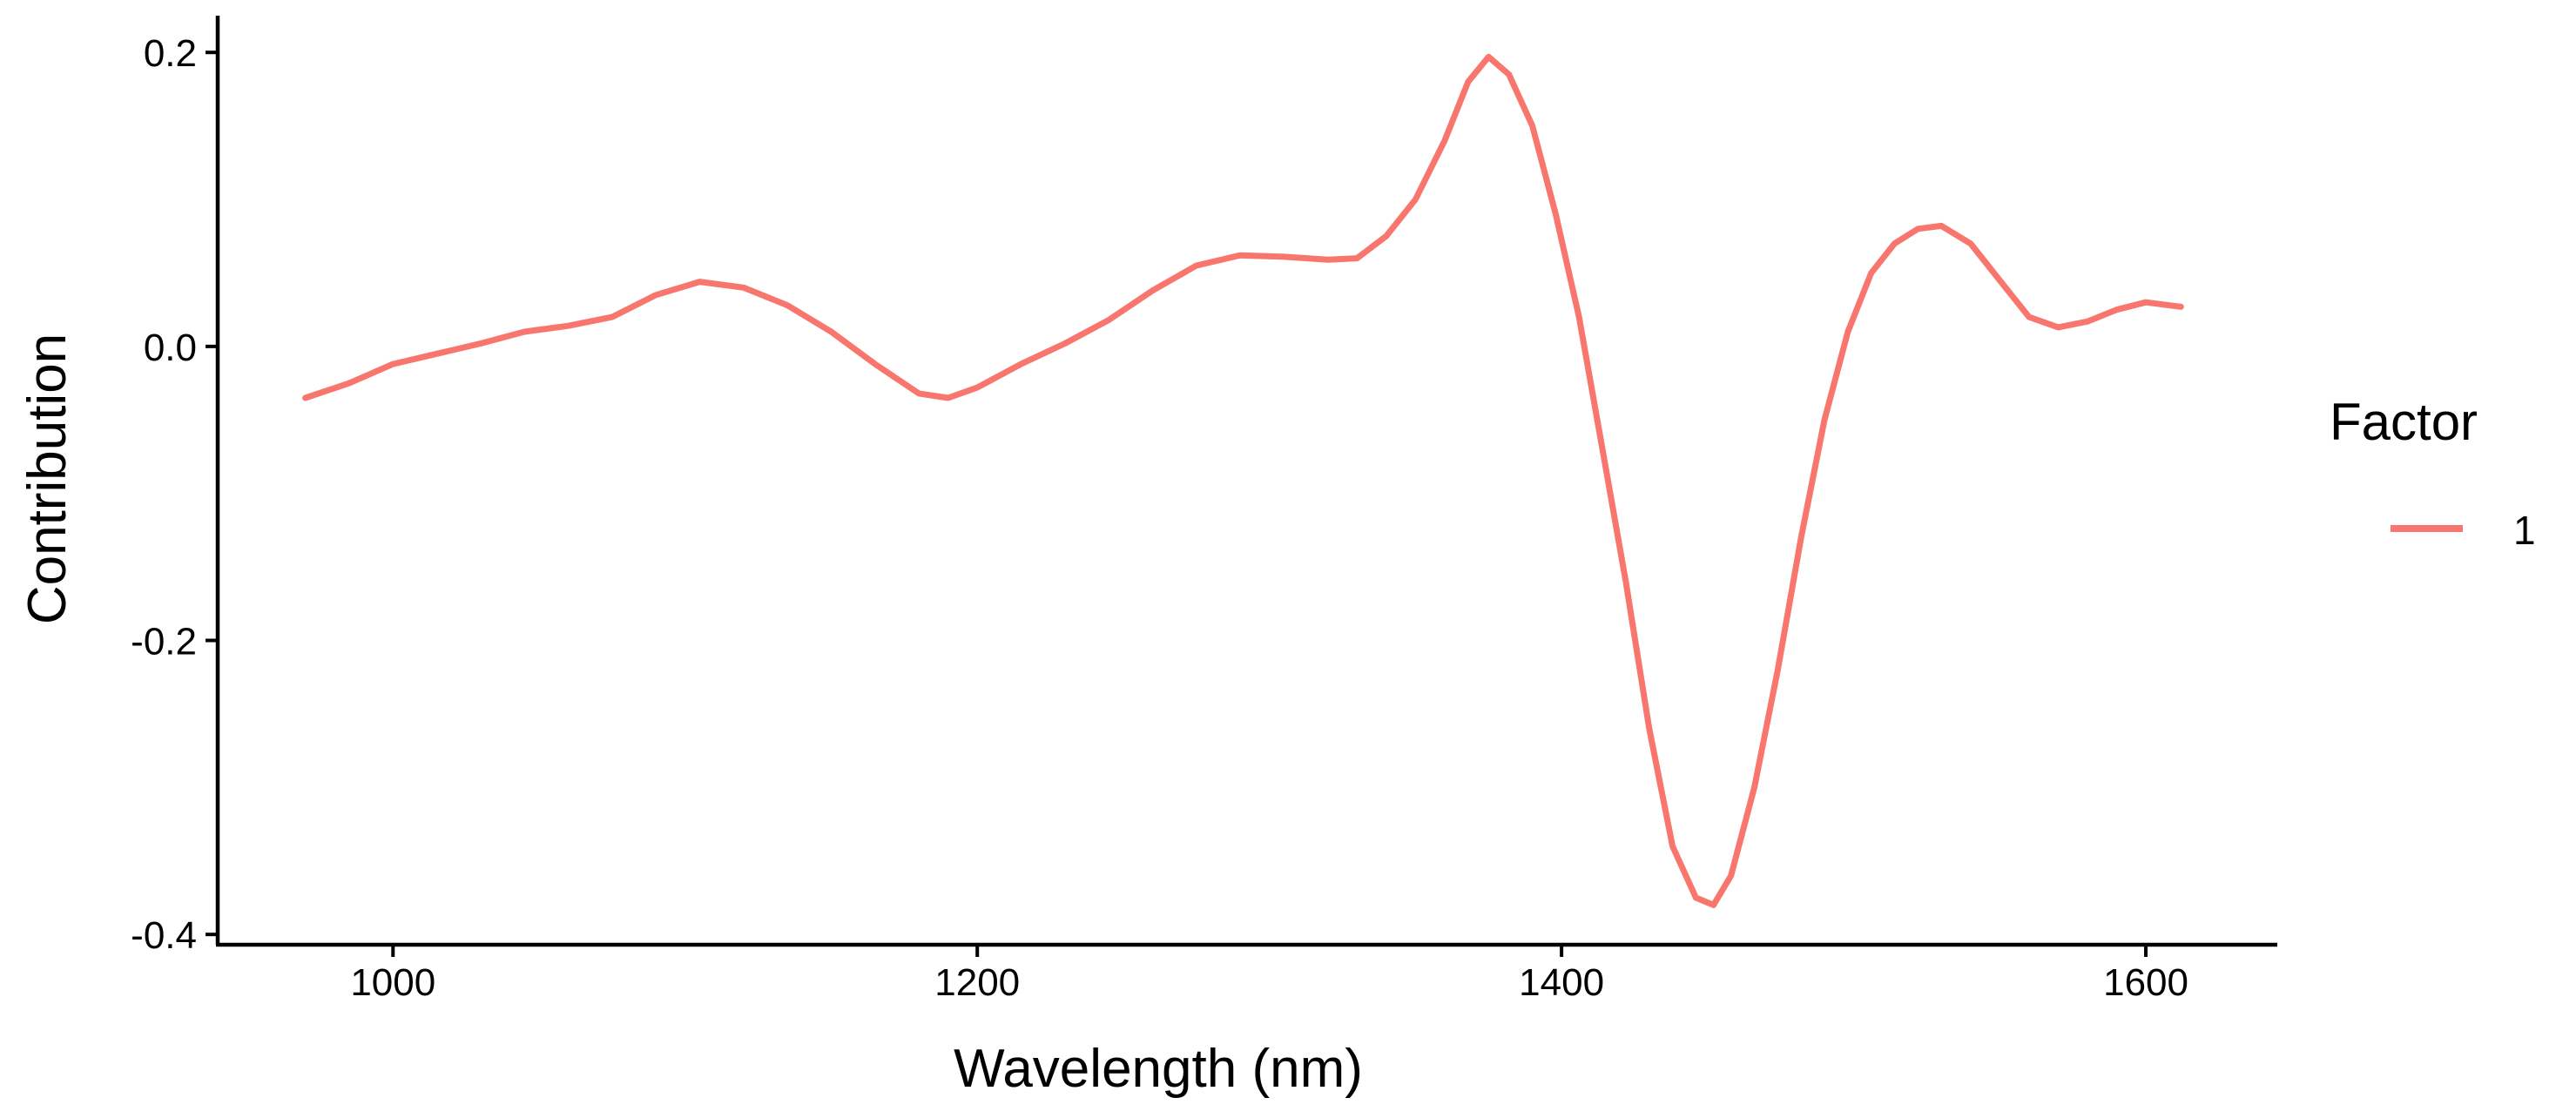 The width and height of the screenshot is (2576, 1118). What do you see at coordinates (1561, 983) in the screenshot?
I see `x-tick-label: 1400` at bounding box center [1561, 983].